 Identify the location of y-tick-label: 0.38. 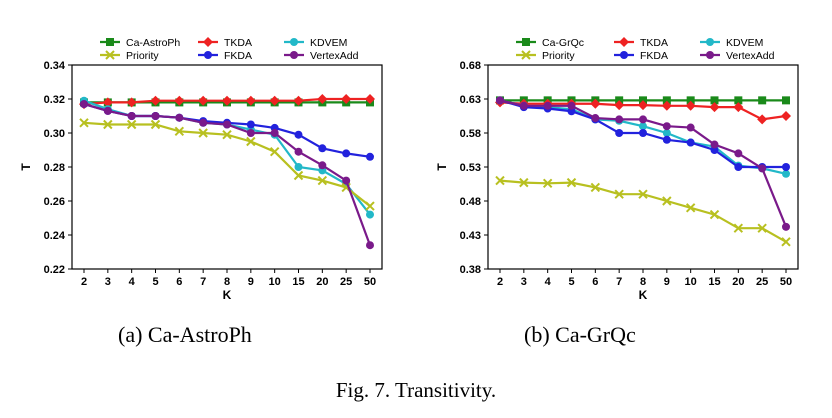
(470, 270).